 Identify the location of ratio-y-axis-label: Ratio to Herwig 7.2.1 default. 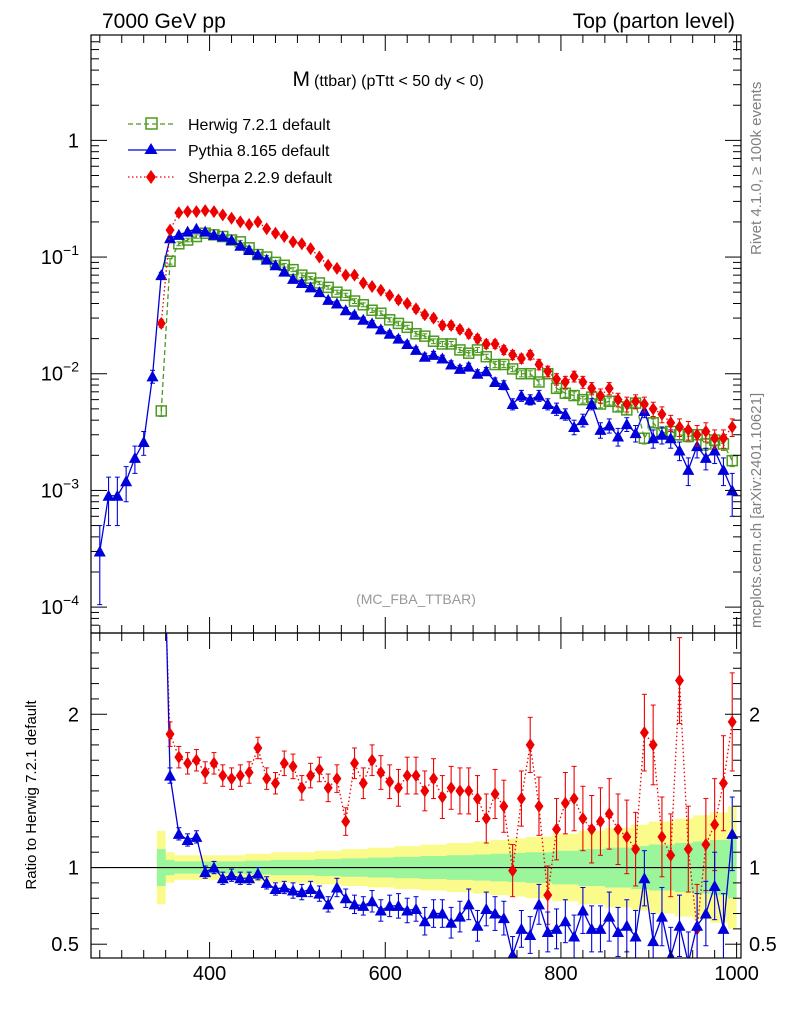
(31, 795).